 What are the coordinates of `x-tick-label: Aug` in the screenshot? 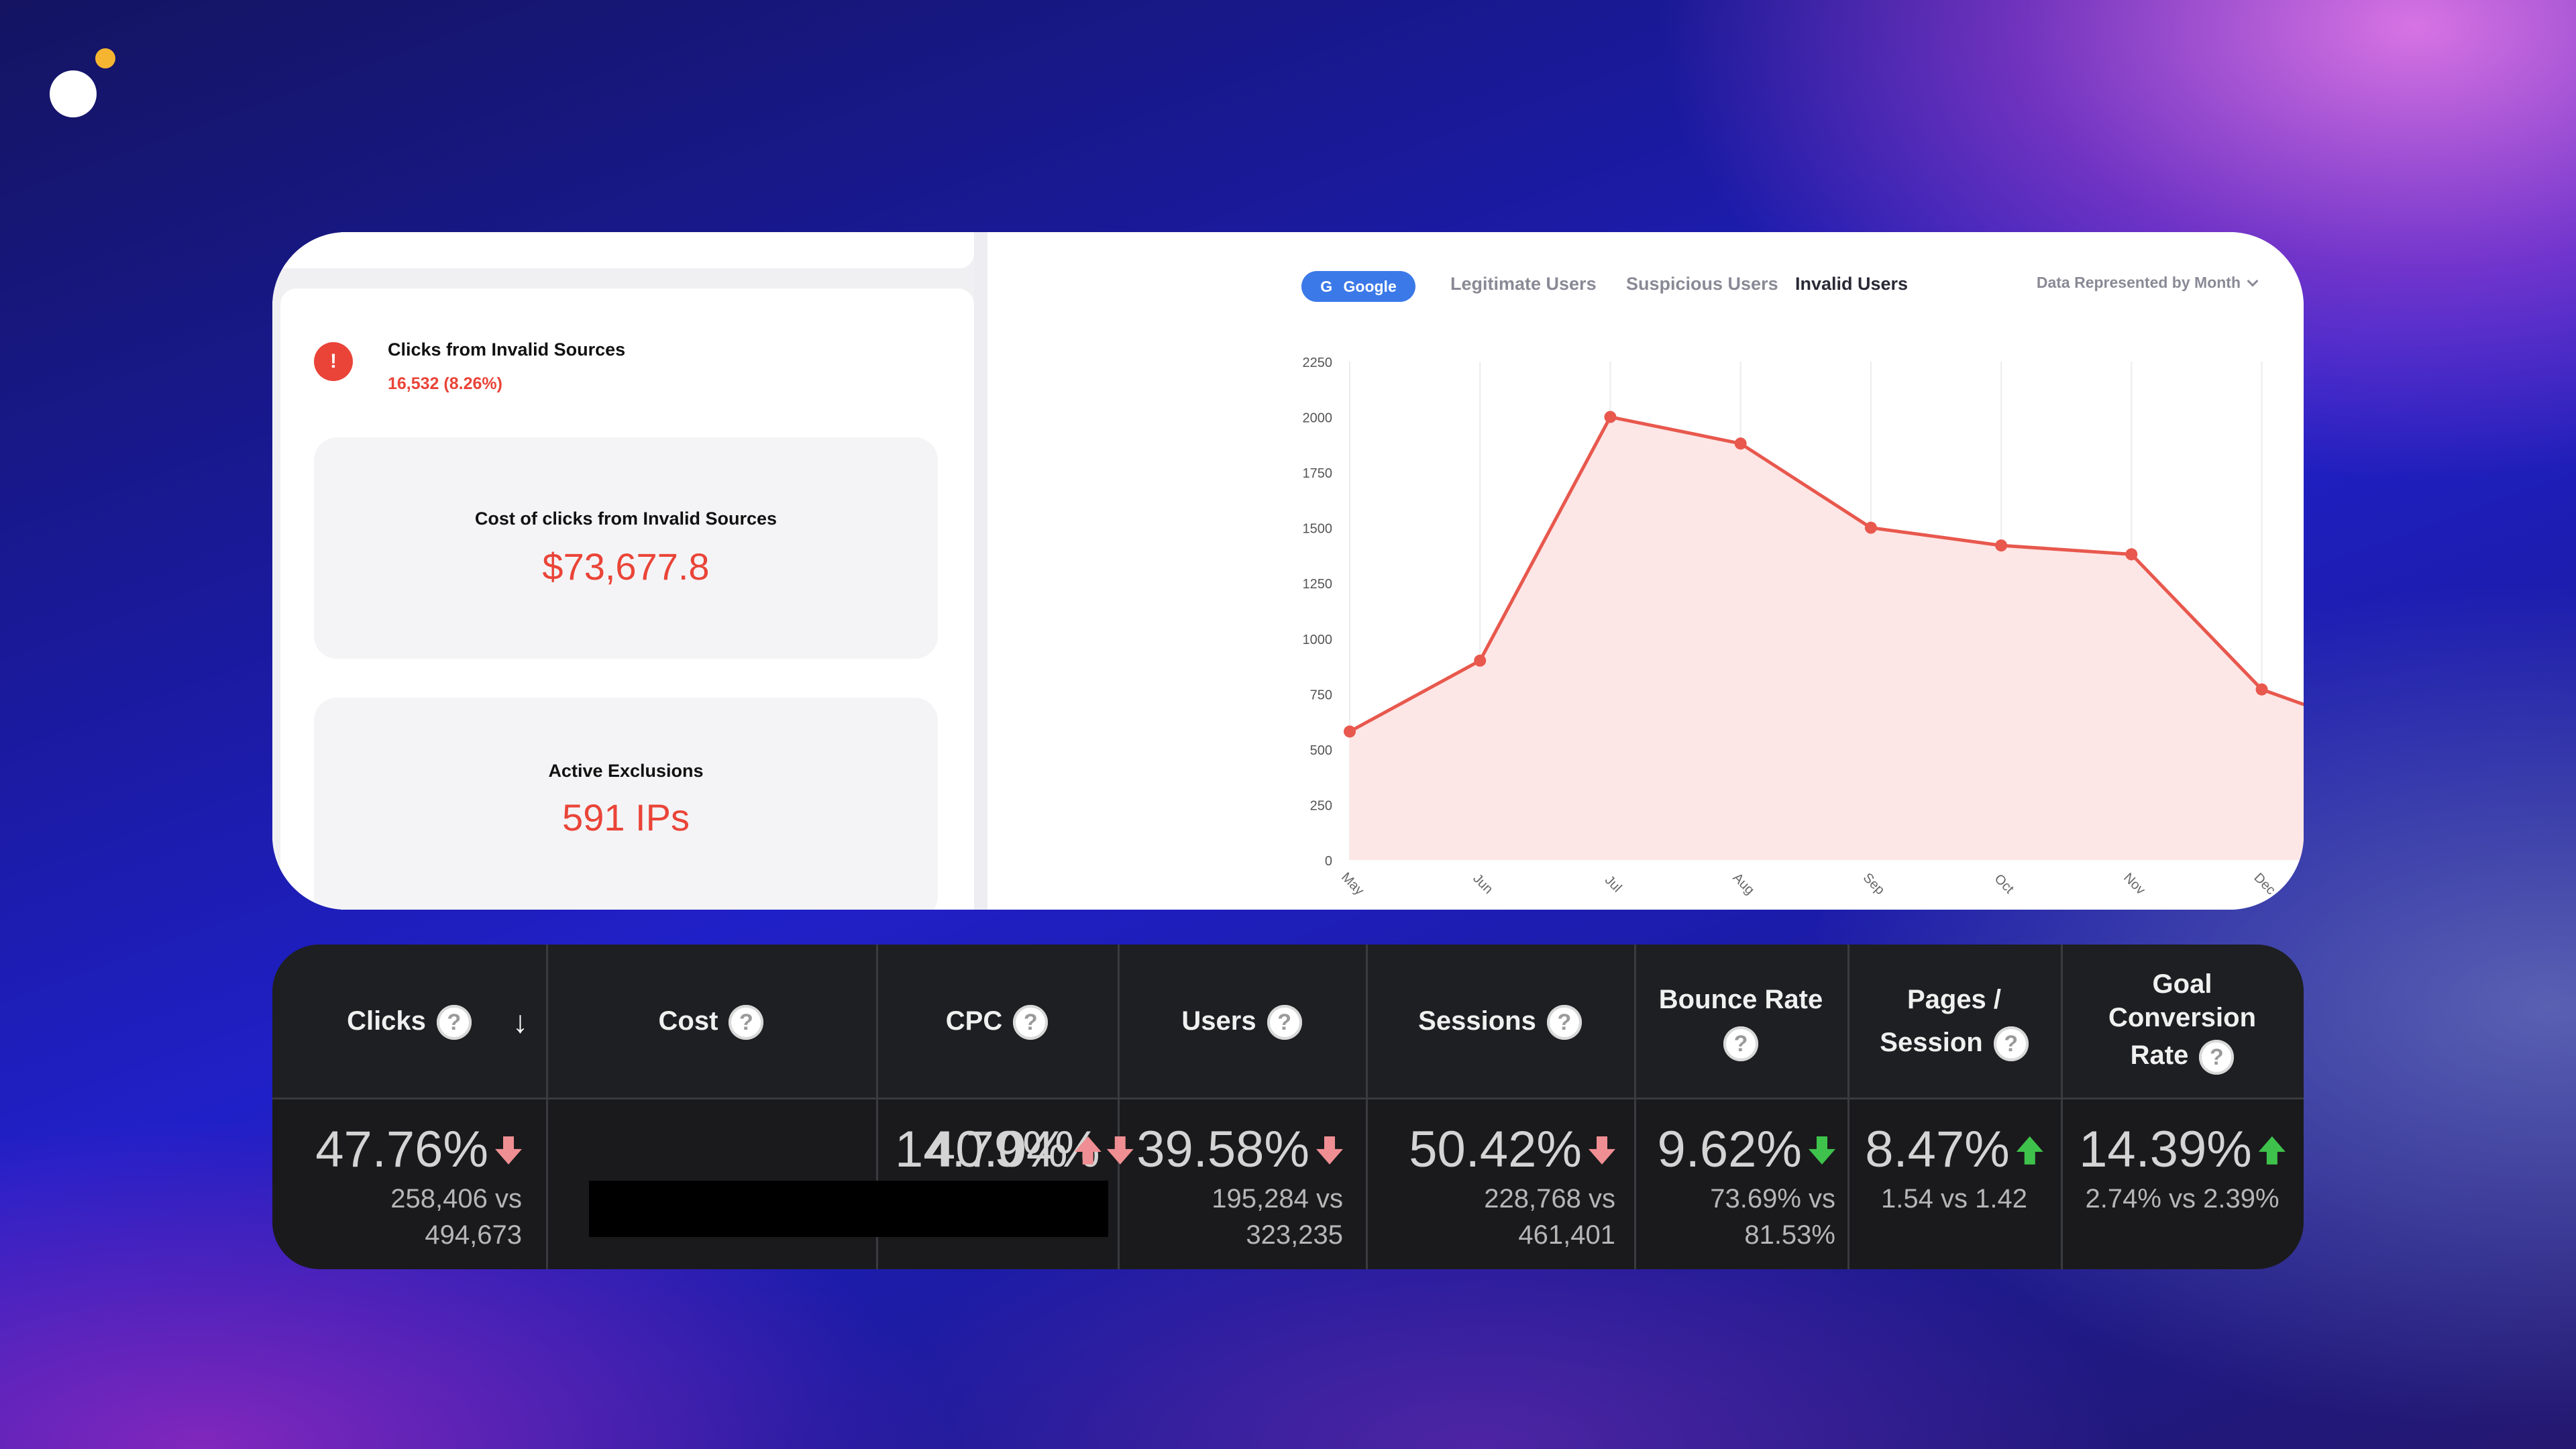 It's located at (1744, 884).